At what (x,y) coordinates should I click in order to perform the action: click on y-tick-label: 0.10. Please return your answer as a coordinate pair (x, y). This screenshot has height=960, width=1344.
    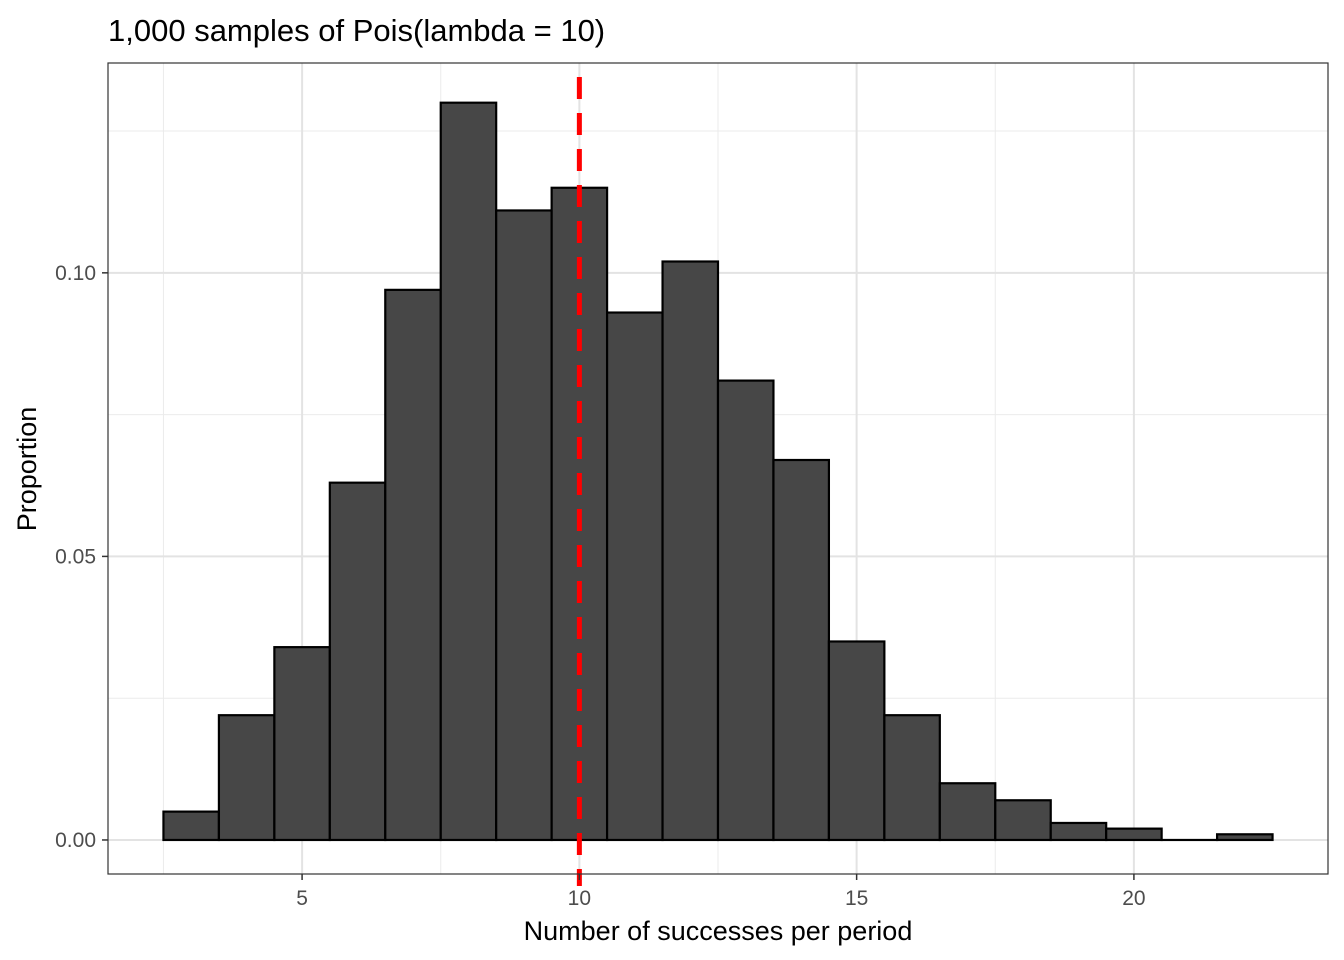
    Looking at the image, I should click on (75, 273).